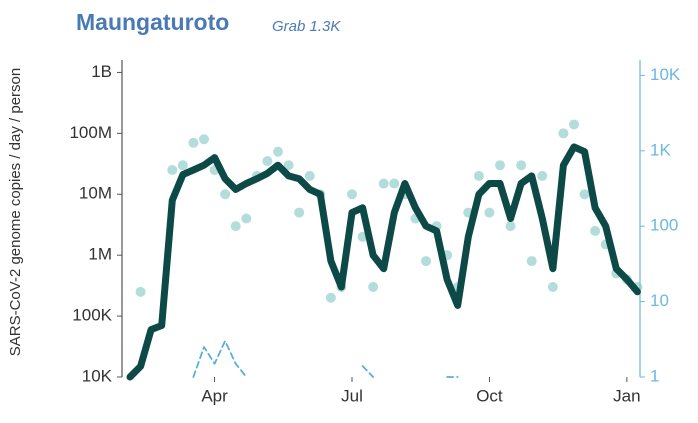 This screenshot has height=423, width=698. Describe the element at coordinates (665, 74) in the screenshot. I see `y2-tick-label: 10K` at that location.